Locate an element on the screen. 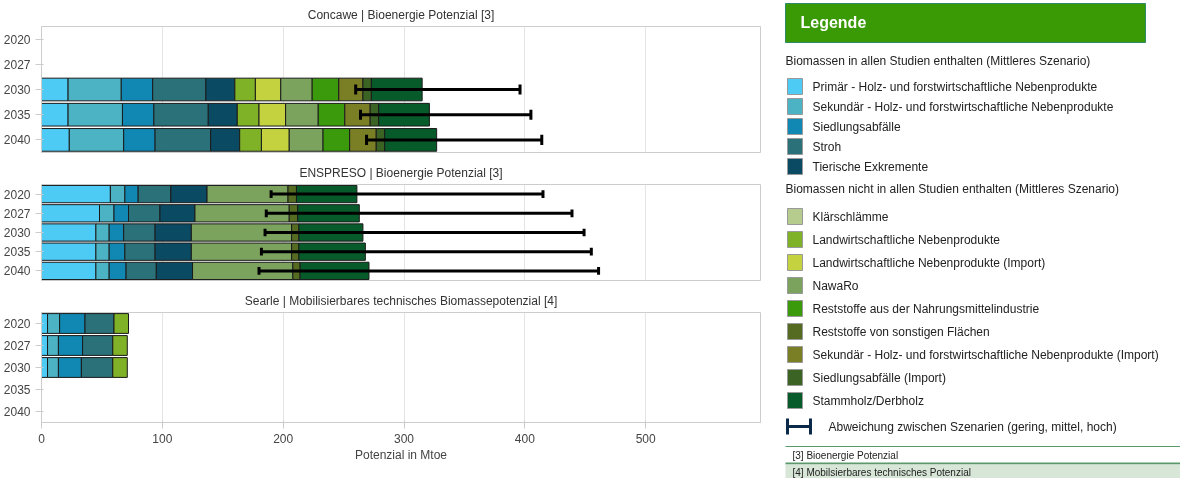 The height and width of the screenshot is (478, 1184). legend-label: Stammholz/Derbholz is located at coordinates (868, 400).